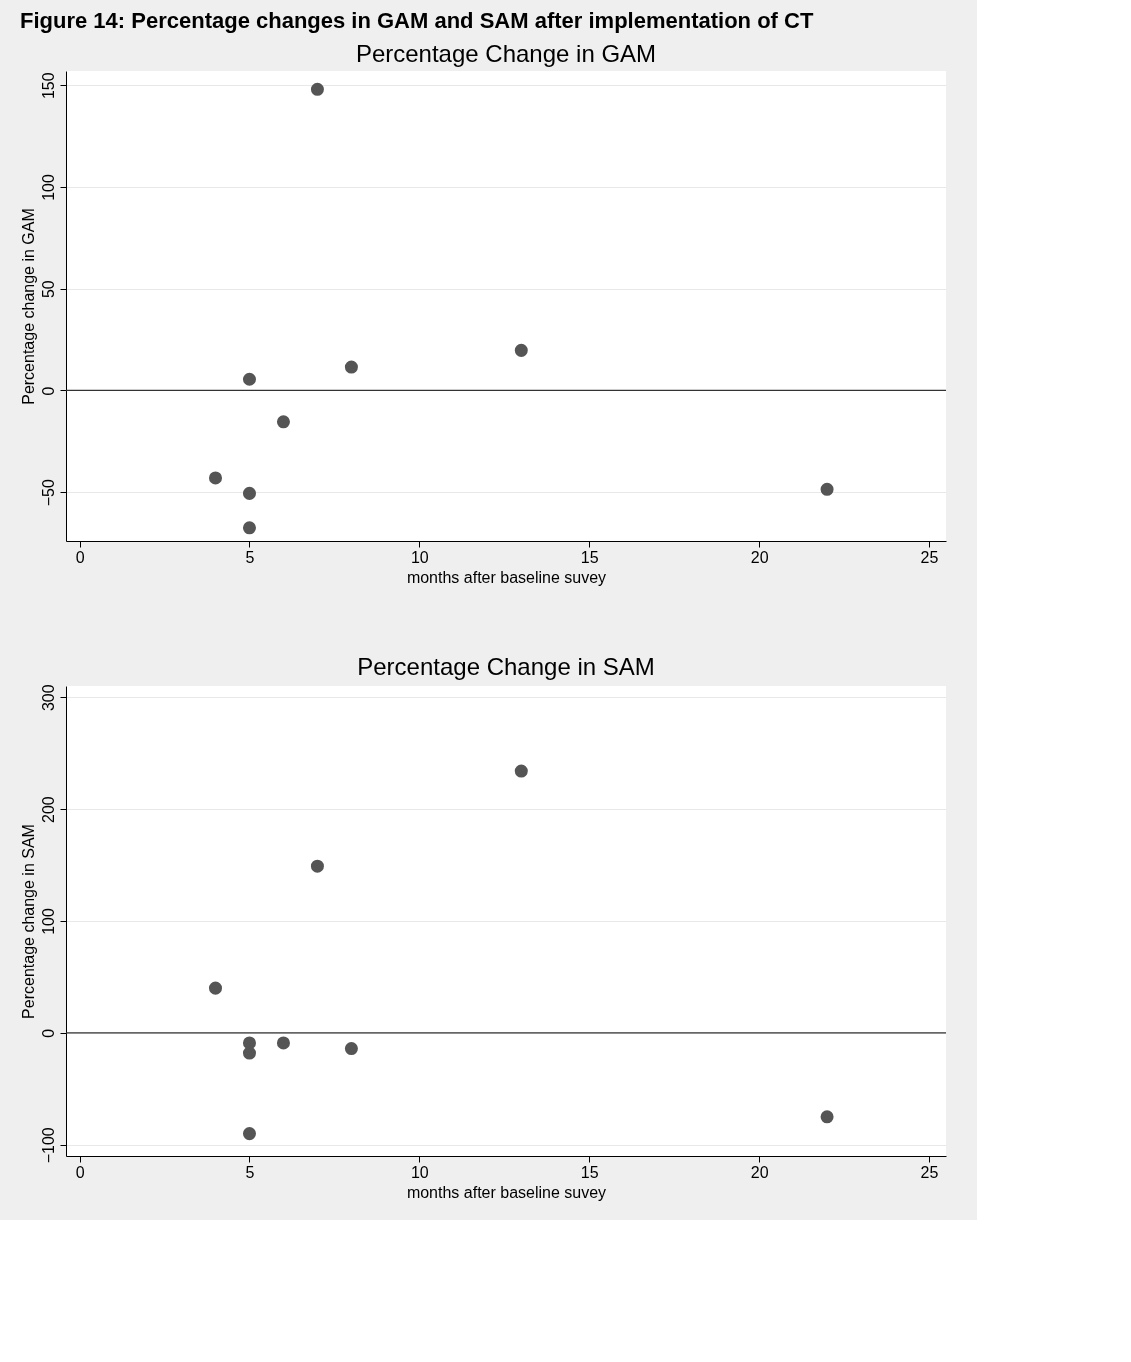 The height and width of the screenshot is (1362, 1131). Describe the element at coordinates (506, 53) in the screenshot. I see `chart-title: Percentage Change in GAM` at that location.